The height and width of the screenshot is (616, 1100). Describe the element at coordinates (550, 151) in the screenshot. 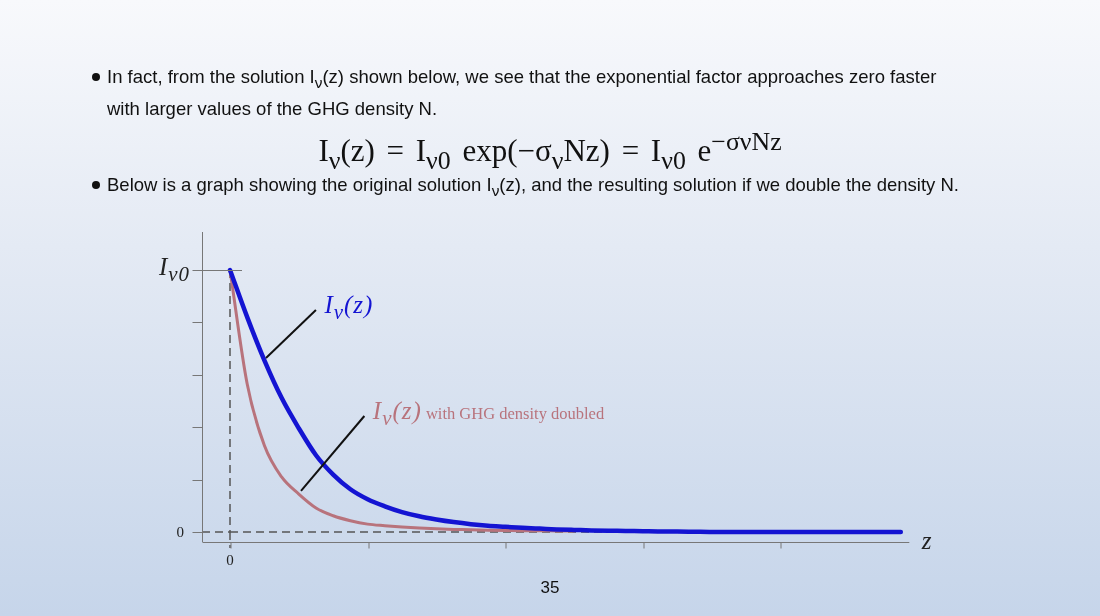

I see `text: I$_{ν}$(z) = I$_{ν0}$ exp(−σ$_{ν}$Nz) = I$_{ν0}$ e$^{−σνNz}$` at that location.